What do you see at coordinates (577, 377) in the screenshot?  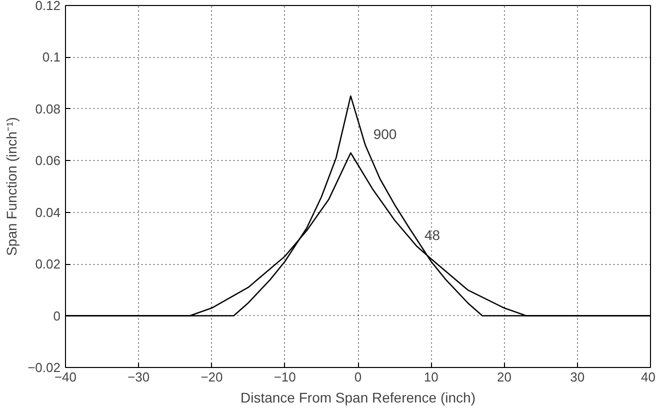 I see `x-tick-label: 30` at bounding box center [577, 377].